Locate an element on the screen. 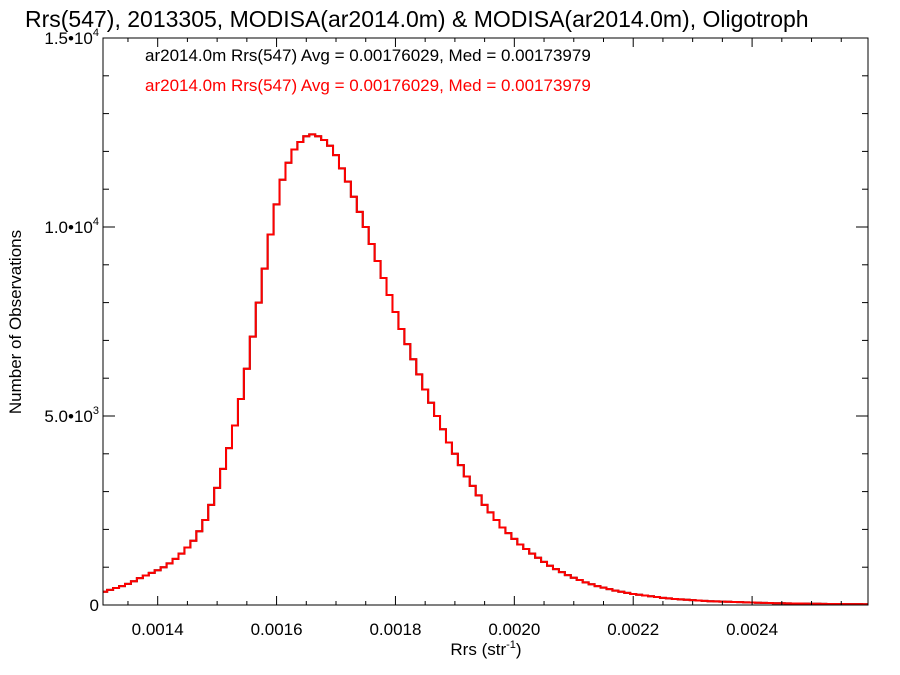 This screenshot has height=675, width=900. x-tick-label: 0.0022 is located at coordinates (633, 629).